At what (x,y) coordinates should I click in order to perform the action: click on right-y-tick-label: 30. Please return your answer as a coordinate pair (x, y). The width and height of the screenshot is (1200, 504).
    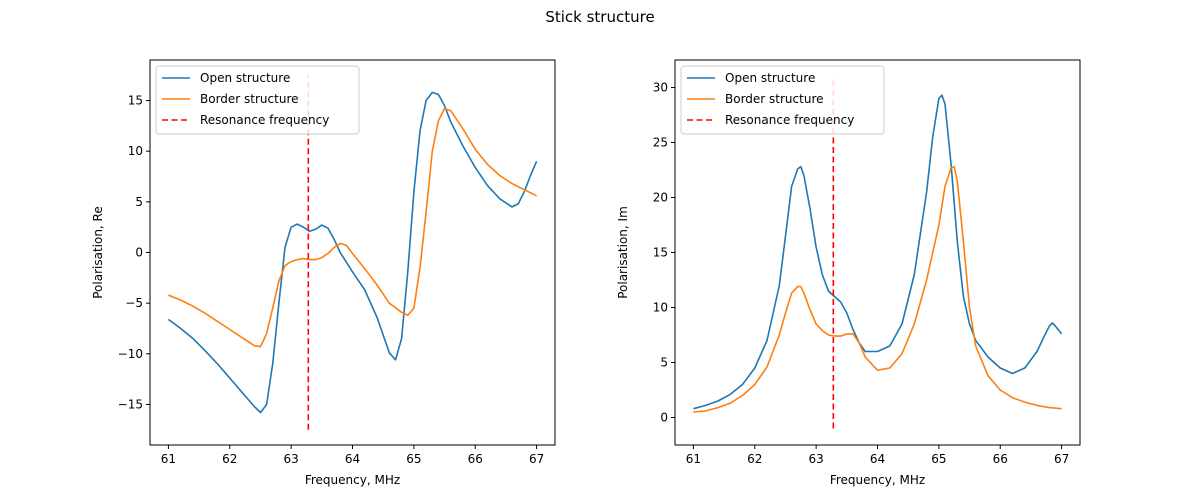
    Looking at the image, I should click on (660, 88).